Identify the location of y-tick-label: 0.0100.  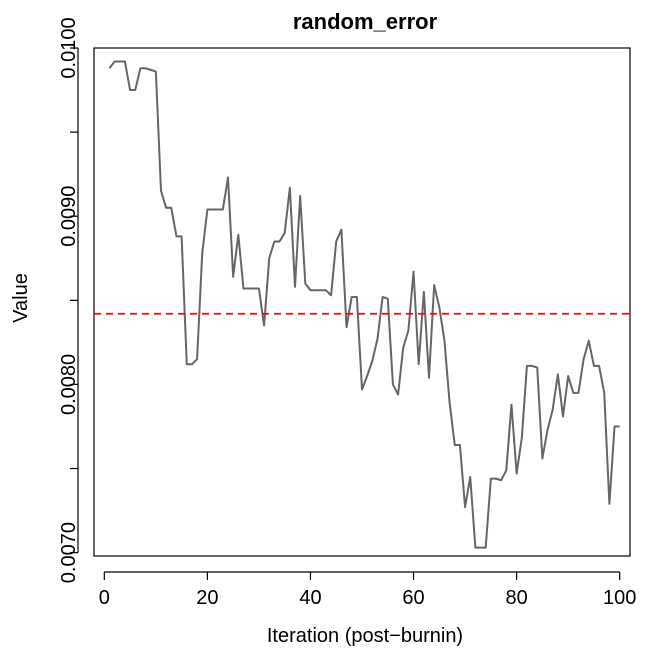
(69, 47).